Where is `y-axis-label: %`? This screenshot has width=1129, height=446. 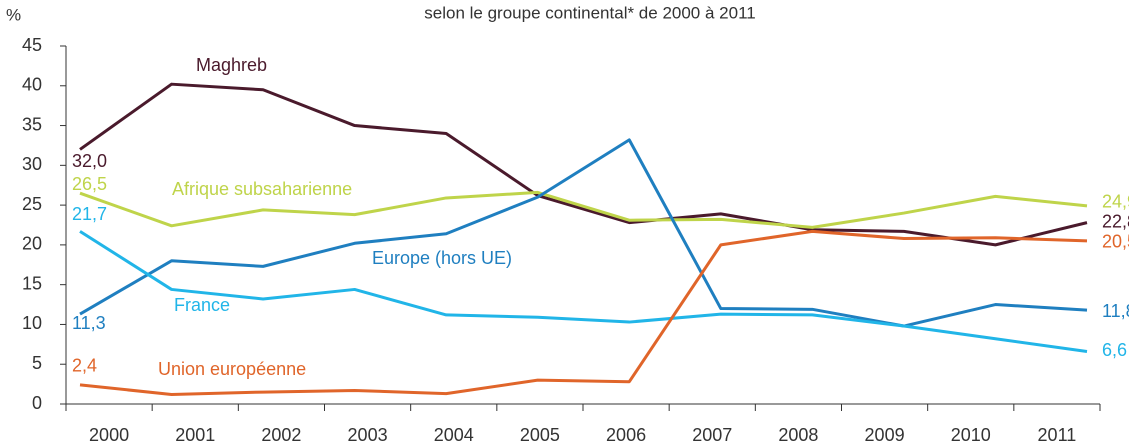 y-axis-label: % is located at coordinates (13, 14).